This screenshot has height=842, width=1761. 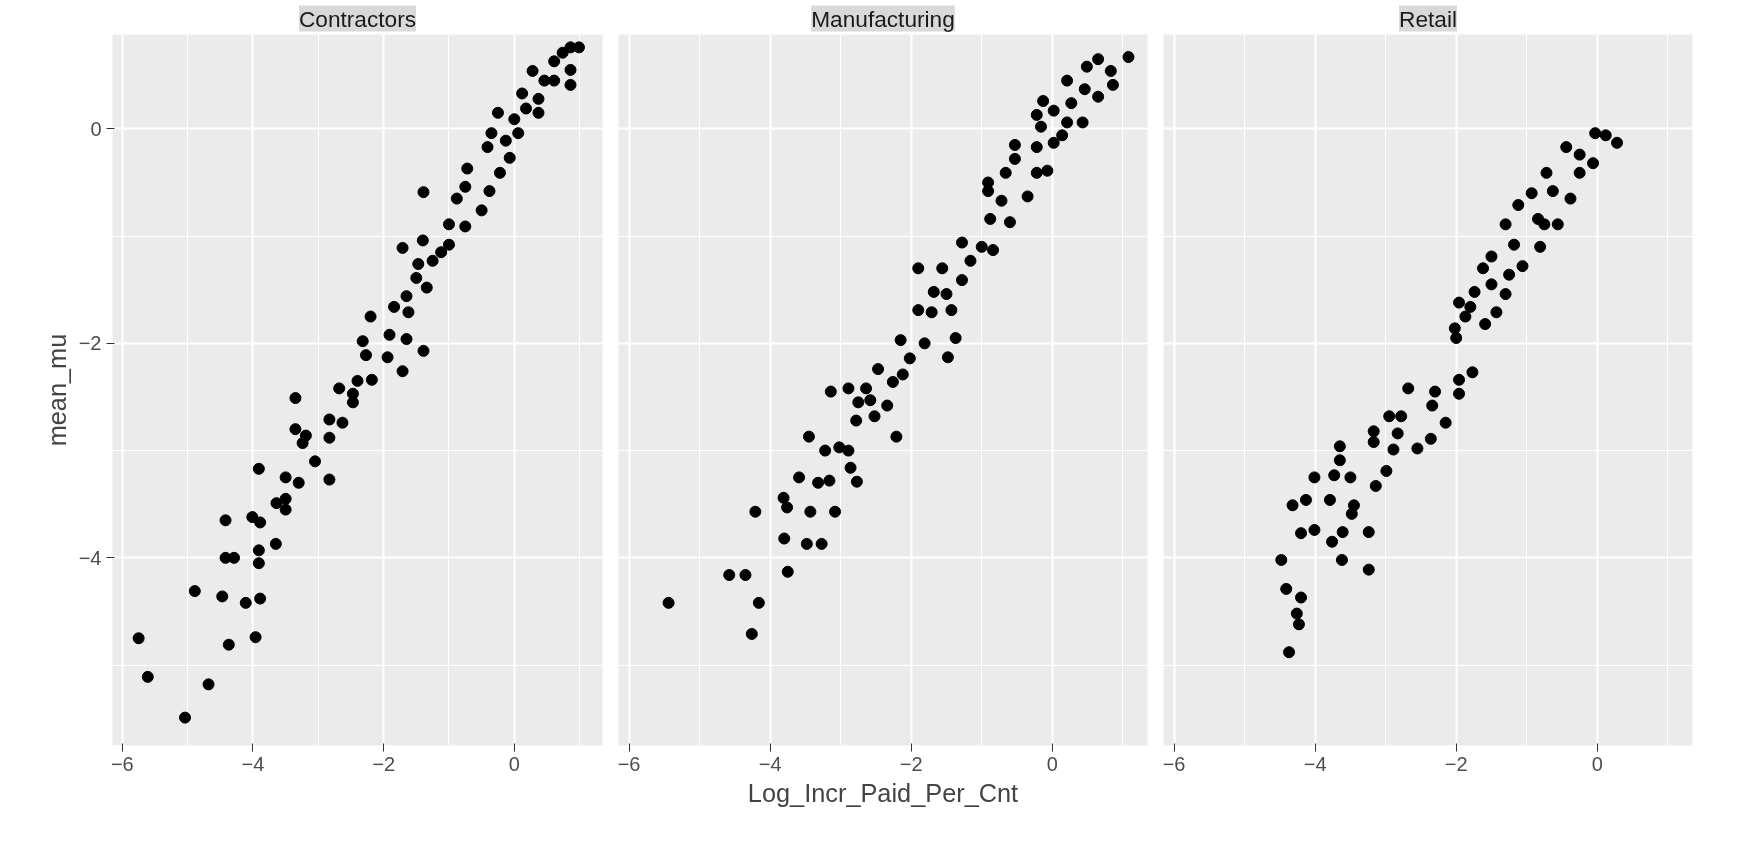 I want to click on y-tick-label: −2, so click(x=90, y=343).